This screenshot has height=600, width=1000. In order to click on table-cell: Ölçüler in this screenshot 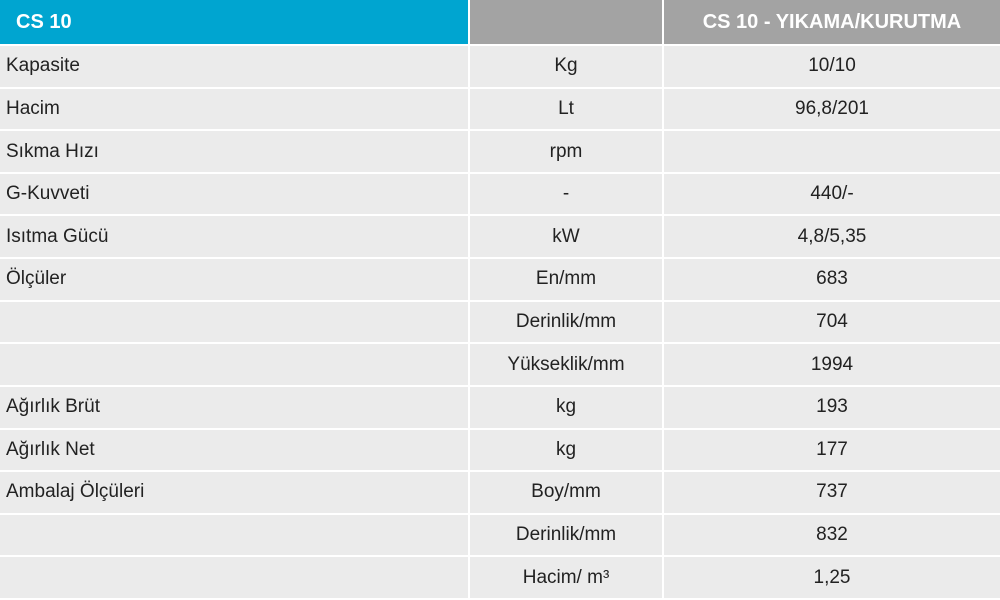, I will do `click(234, 279)`.